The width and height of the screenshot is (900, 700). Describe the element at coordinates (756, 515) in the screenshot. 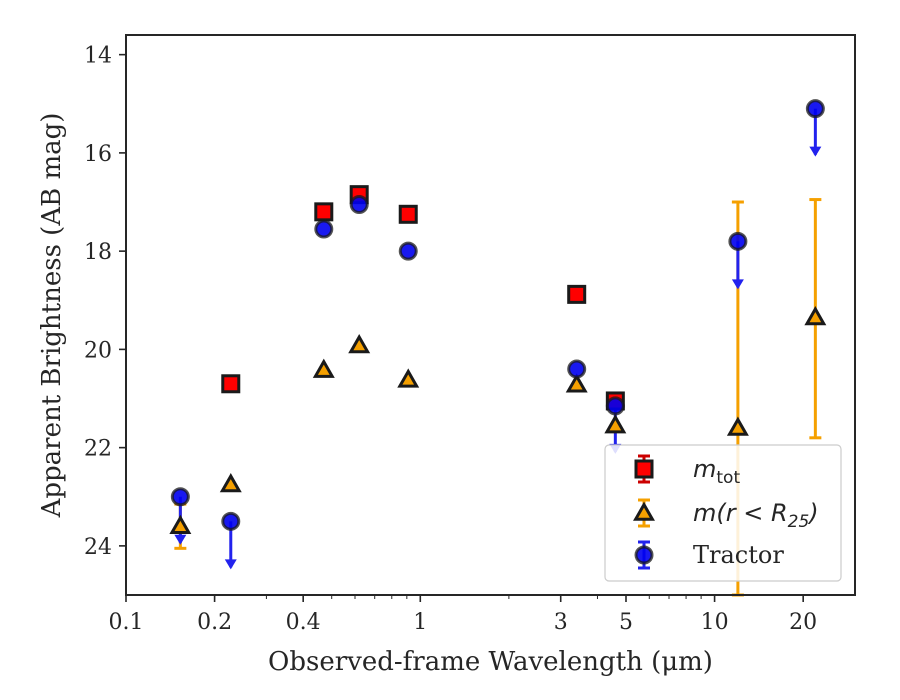

I see `legend-label-mr25: m(r < R25)` at that location.